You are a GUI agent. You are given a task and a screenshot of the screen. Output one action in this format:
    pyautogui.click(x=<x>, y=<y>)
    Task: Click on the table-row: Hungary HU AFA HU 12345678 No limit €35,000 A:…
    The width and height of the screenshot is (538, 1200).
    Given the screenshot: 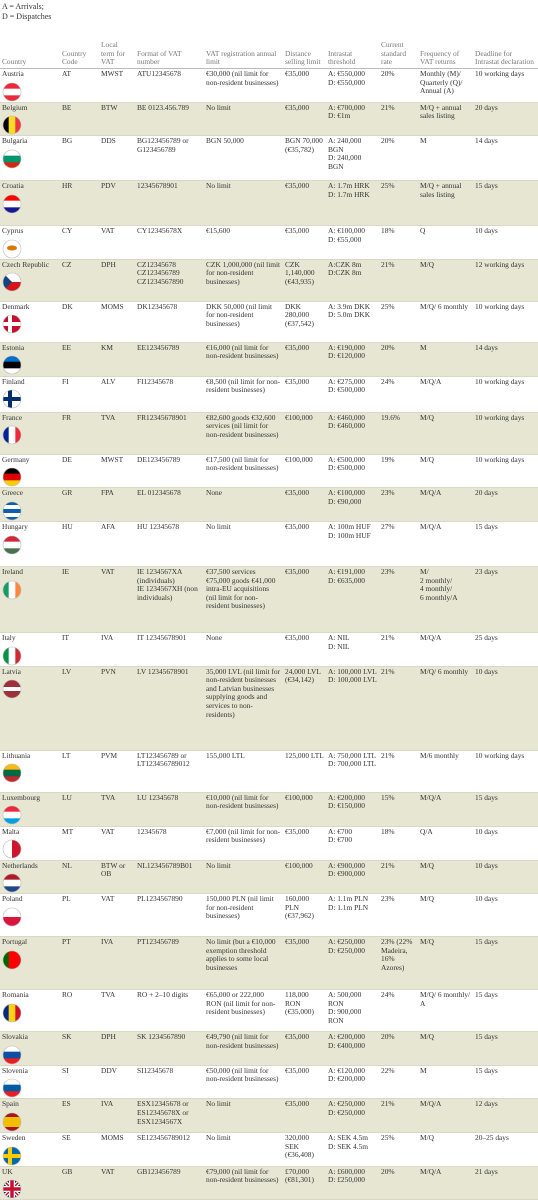 What is the action you would take?
    pyautogui.click(x=269, y=544)
    